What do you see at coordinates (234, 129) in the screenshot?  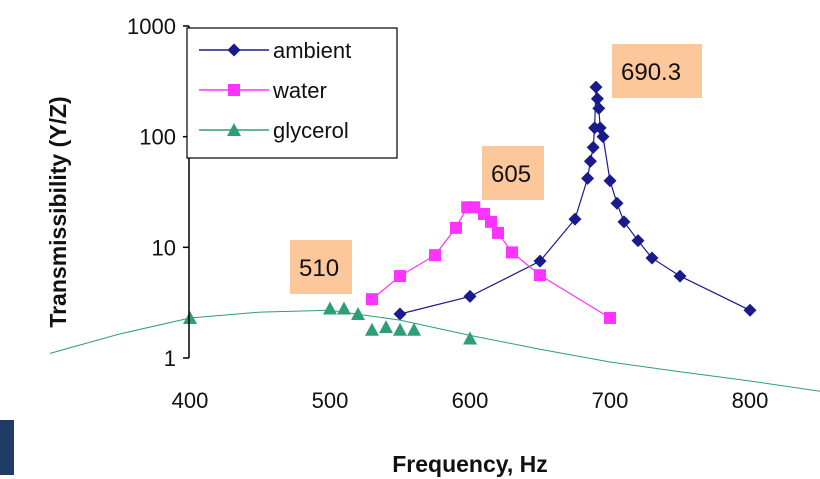 I see `legend-marker-glycerol` at bounding box center [234, 129].